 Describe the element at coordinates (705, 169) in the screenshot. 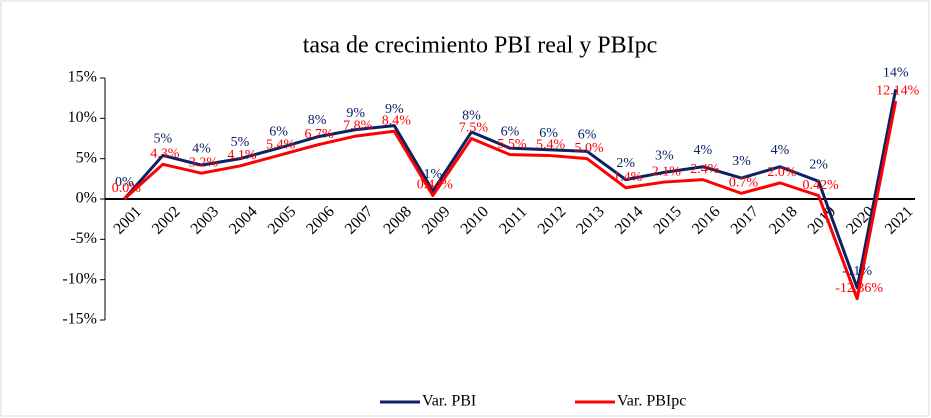

I see `data-label: 2.4%` at that location.